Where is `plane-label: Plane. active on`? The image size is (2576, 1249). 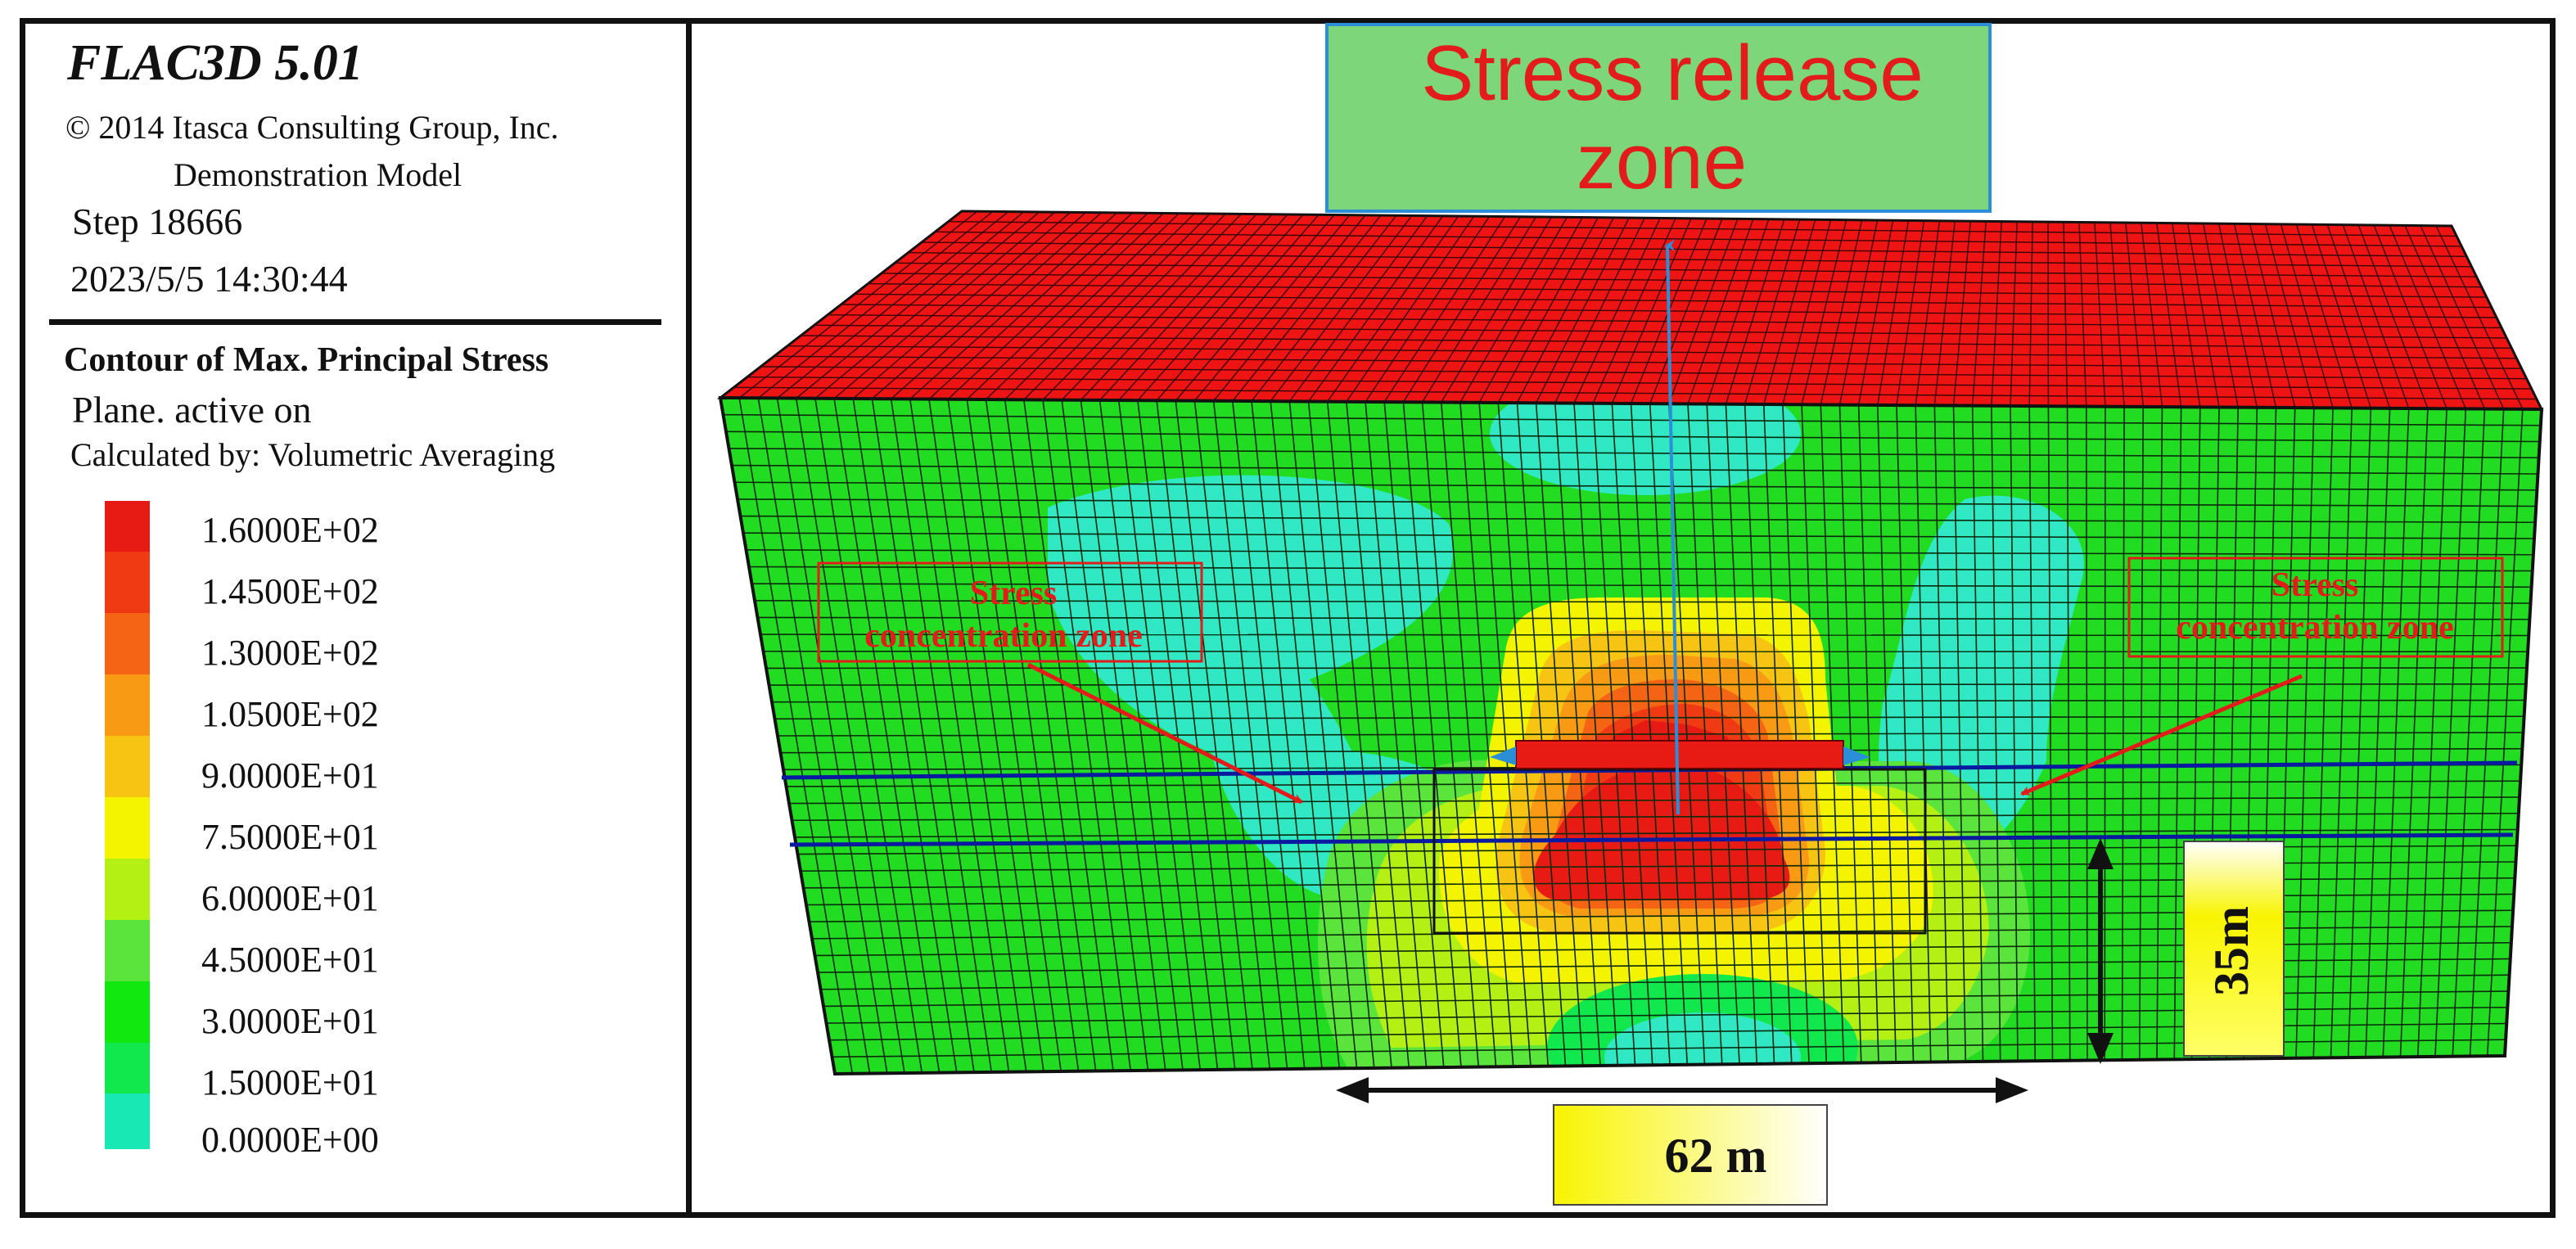
plane-label: Plane. active on is located at coordinates (192, 410).